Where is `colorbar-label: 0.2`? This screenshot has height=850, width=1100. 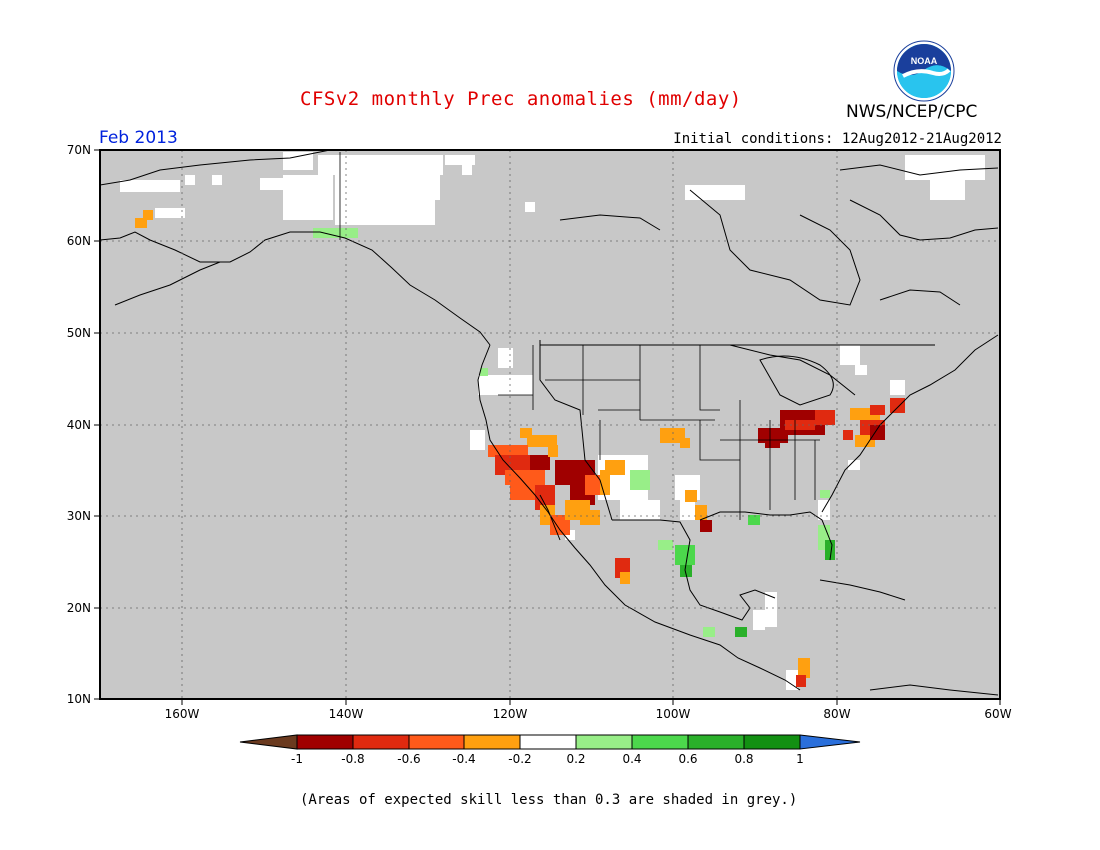
colorbar-label: 0.2 is located at coordinates (575, 759).